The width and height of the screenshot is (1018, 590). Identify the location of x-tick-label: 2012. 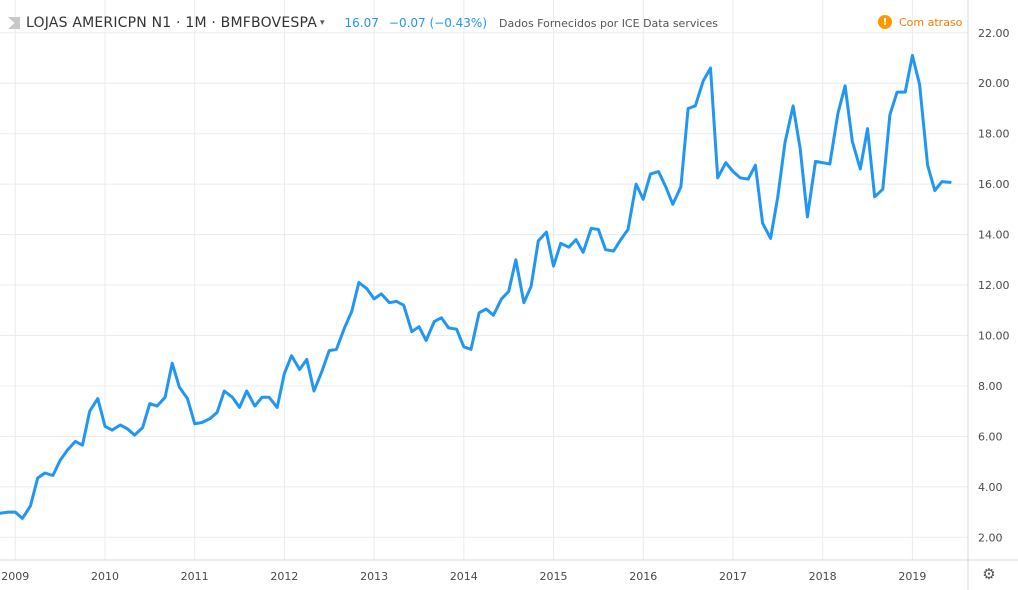
(284, 576).